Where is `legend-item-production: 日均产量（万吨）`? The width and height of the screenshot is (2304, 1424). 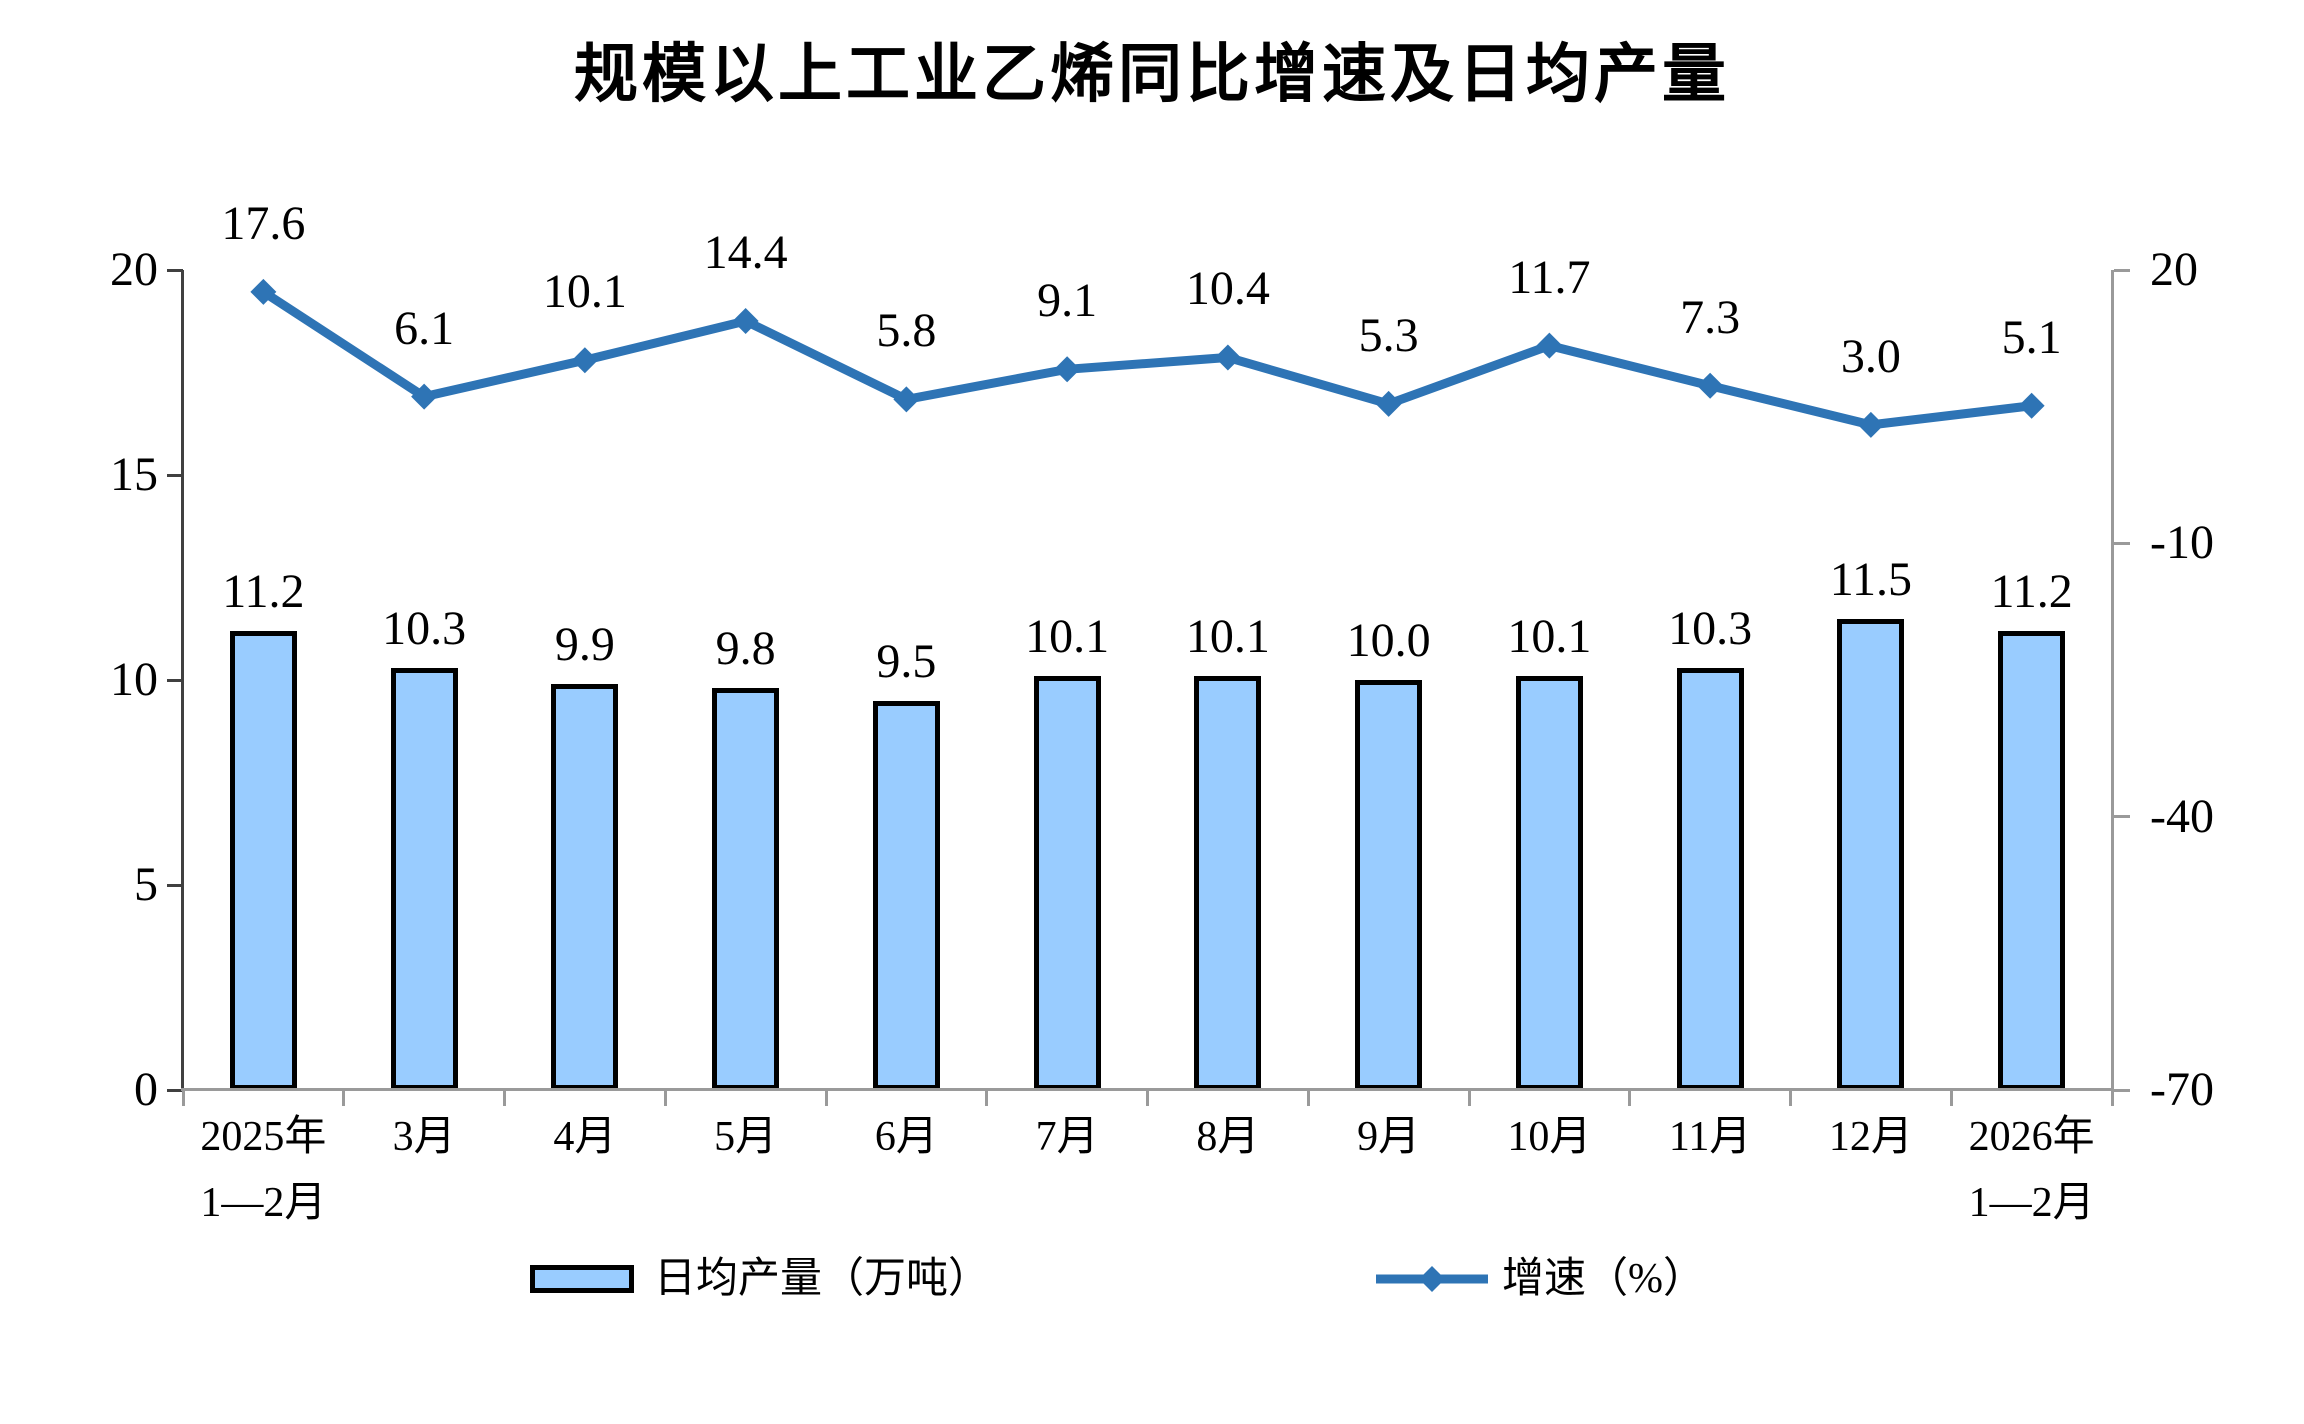
legend-item-production: 日均产量（万吨） is located at coordinates (760, 1279).